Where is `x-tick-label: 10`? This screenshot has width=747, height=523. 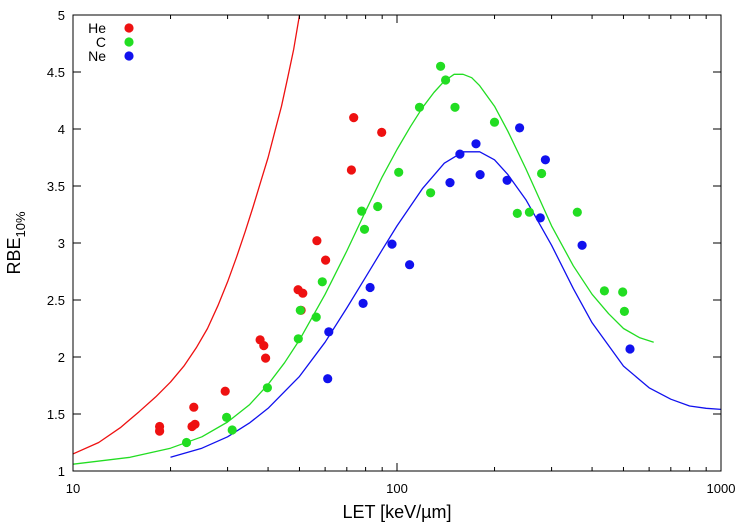 x-tick-label: 10 is located at coordinates (73, 488).